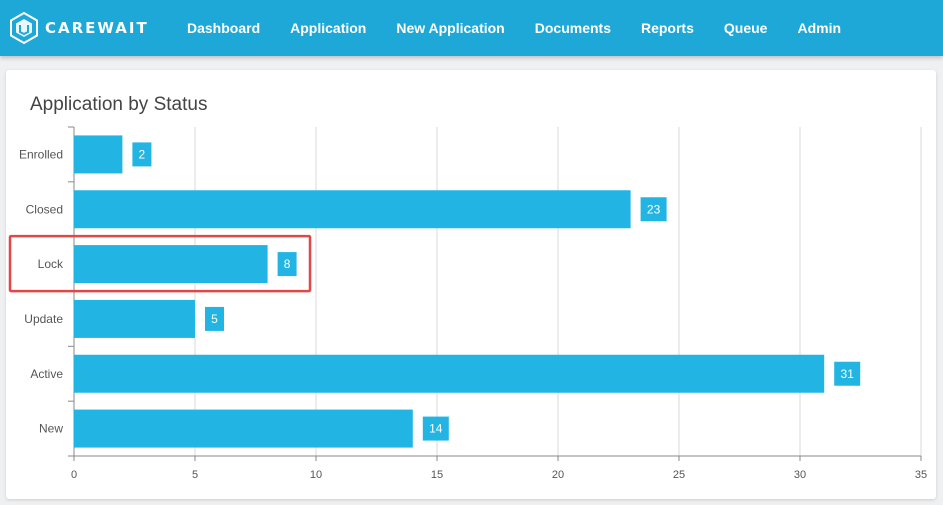 Image resolution: width=943 pixels, height=505 pixels. What do you see at coordinates (745, 28) in the screenshot?
I see `nav-queue: Queue` at bounding box center [745, 28].